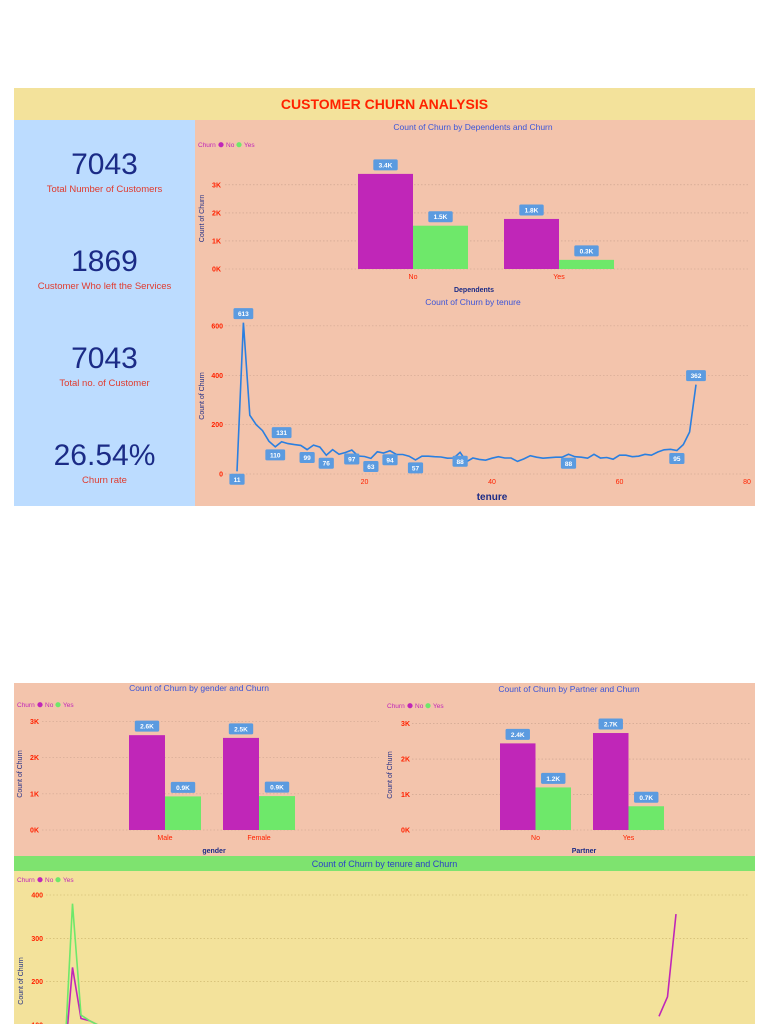 This screenshot has height=1029, width=768. What do you see at coordinates (277, 813) in the screenshot?
I see `bar-yes-female` at bounding box center [277, 813].